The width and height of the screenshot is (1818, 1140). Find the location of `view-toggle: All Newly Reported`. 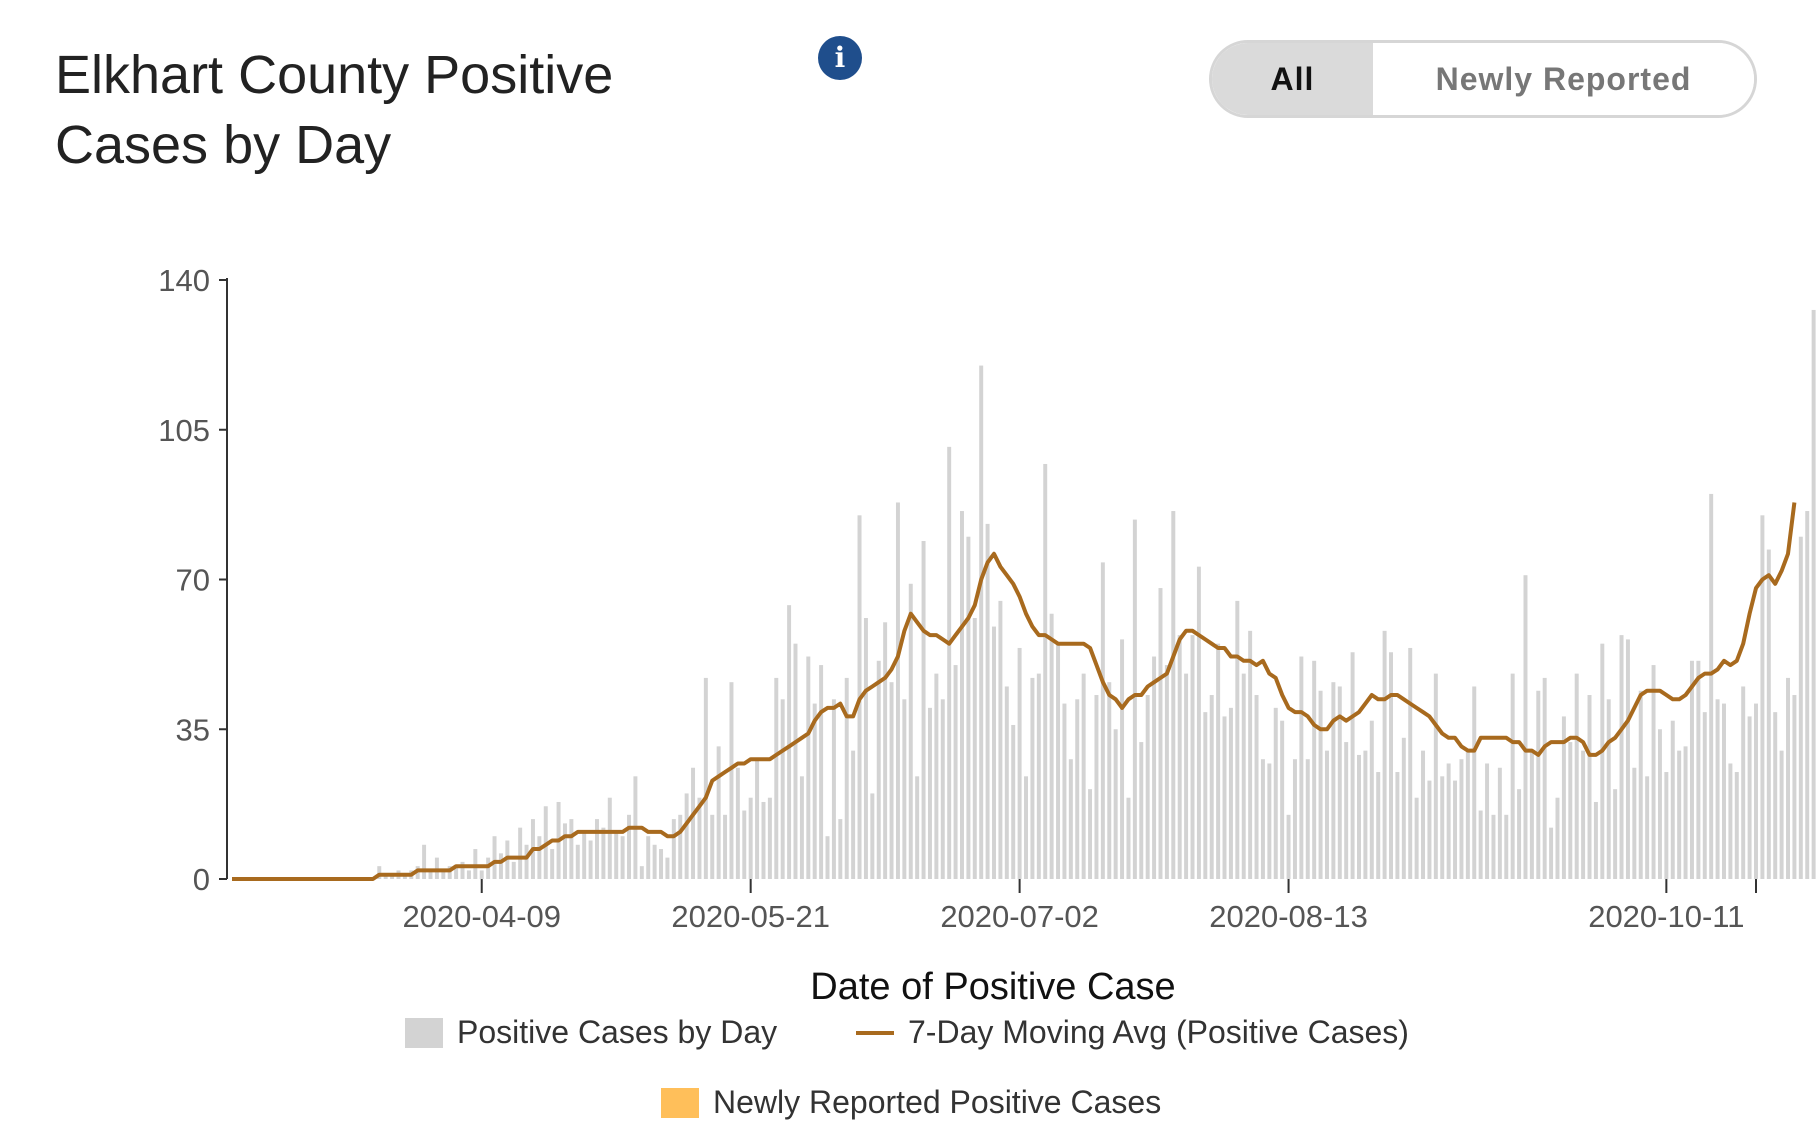

view-toggle: All Newly Reported is located at coordinates (1483, 79).